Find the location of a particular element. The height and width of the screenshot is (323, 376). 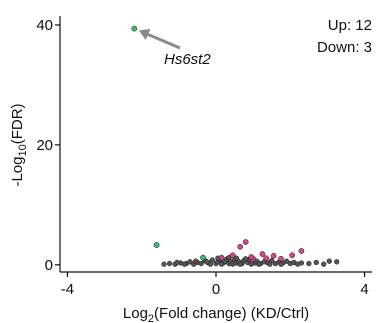

y-axis-title: -Log10(FDR) is located at coordinates (19, 144).